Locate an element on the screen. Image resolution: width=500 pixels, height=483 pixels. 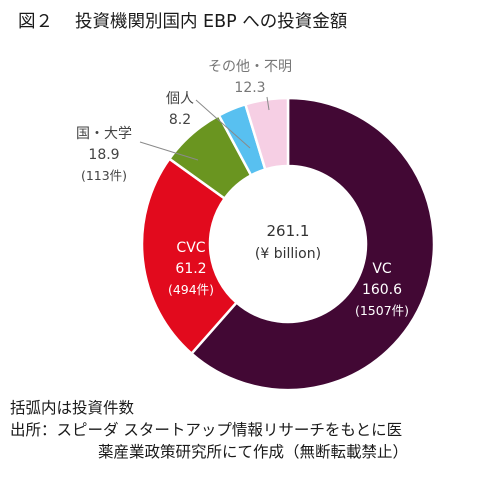
slice-label-3-2: 18.9 is located at coordinates (103, 155).